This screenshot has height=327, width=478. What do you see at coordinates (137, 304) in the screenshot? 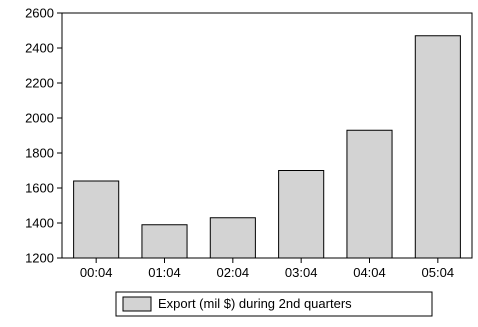
I see `legend-swatch` at bounding box center [137, 304].